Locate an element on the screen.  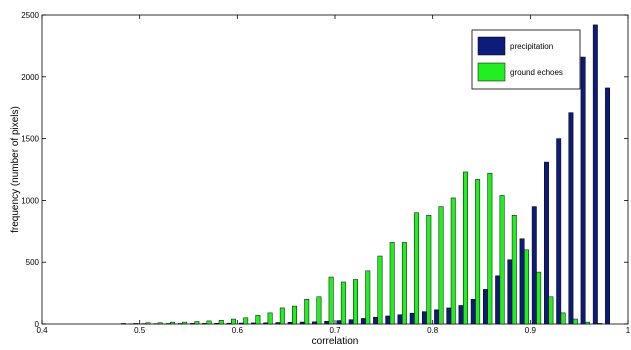
y-tick-label: 2500 is located at coordinates (30, 15).